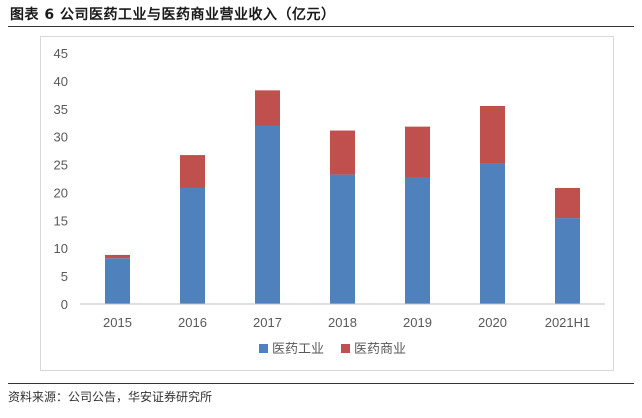  Describe the element at coordinates (417, 322) in the screenshot. I see `x-tick-label: 2019` at that location.